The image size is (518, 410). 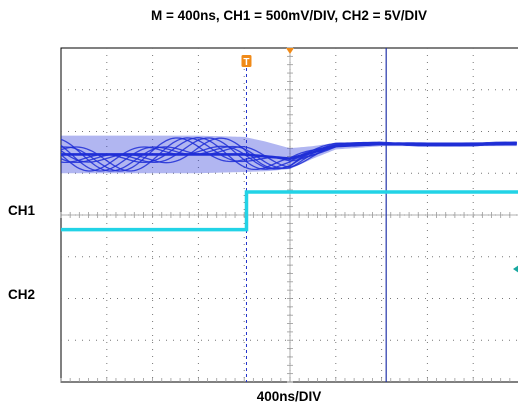 I want to click on time-position-icon, so click(x=290, y=51).